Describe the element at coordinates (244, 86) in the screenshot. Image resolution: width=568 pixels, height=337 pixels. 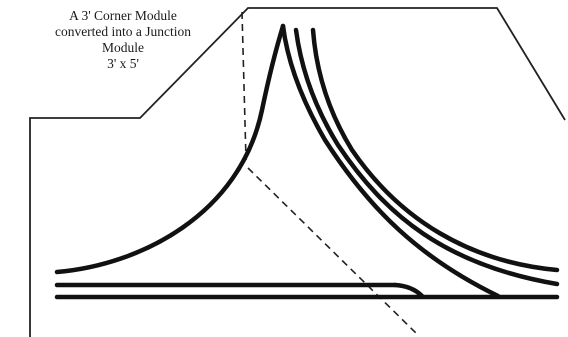
I see `dashed-boundary-vertical` at that location.